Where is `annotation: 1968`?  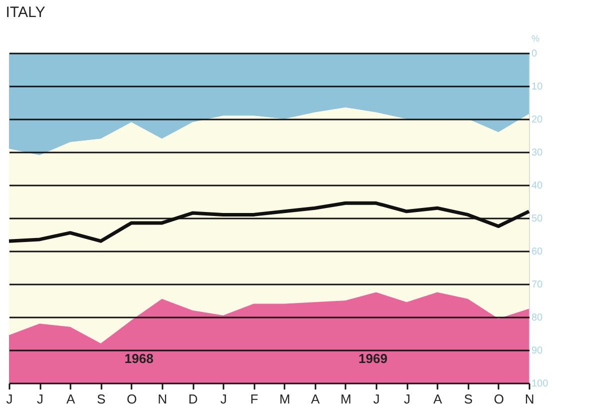 annotation: 1968 is located at coordinates (139, 358).